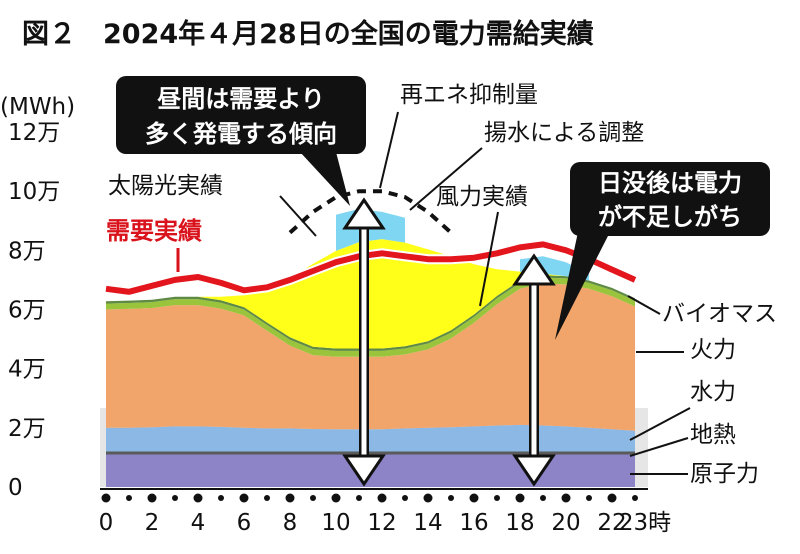 The image size is (800, 554). I want to click on label-curtailment: 再エネ抑制量, so click(469, 95).